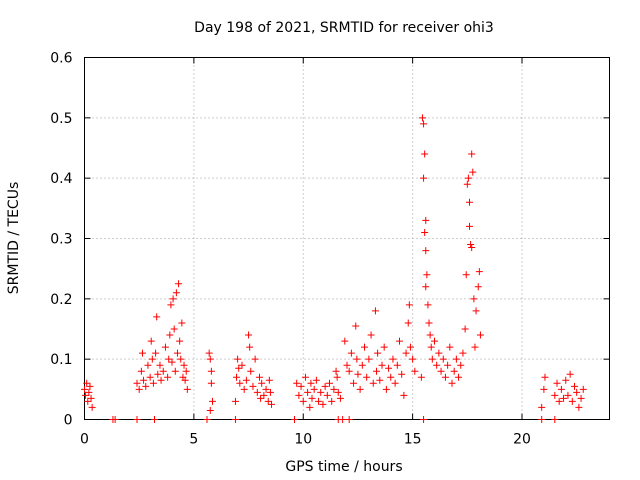  I want to click on x-tick-label: 20, so click(522, 440).